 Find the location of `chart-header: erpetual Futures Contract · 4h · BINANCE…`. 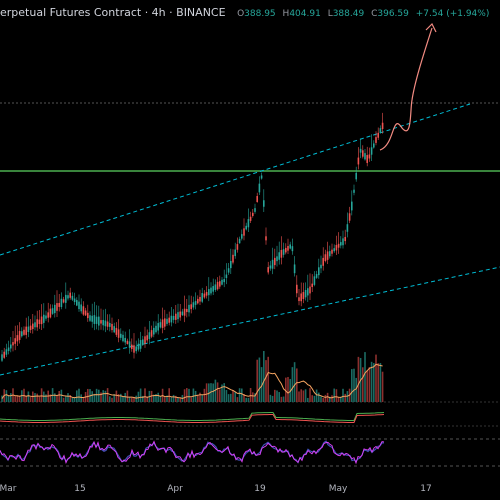

chart-header: erpetual Futures Contract · 4h · BINANCE… is located at coordinates (244, 14).